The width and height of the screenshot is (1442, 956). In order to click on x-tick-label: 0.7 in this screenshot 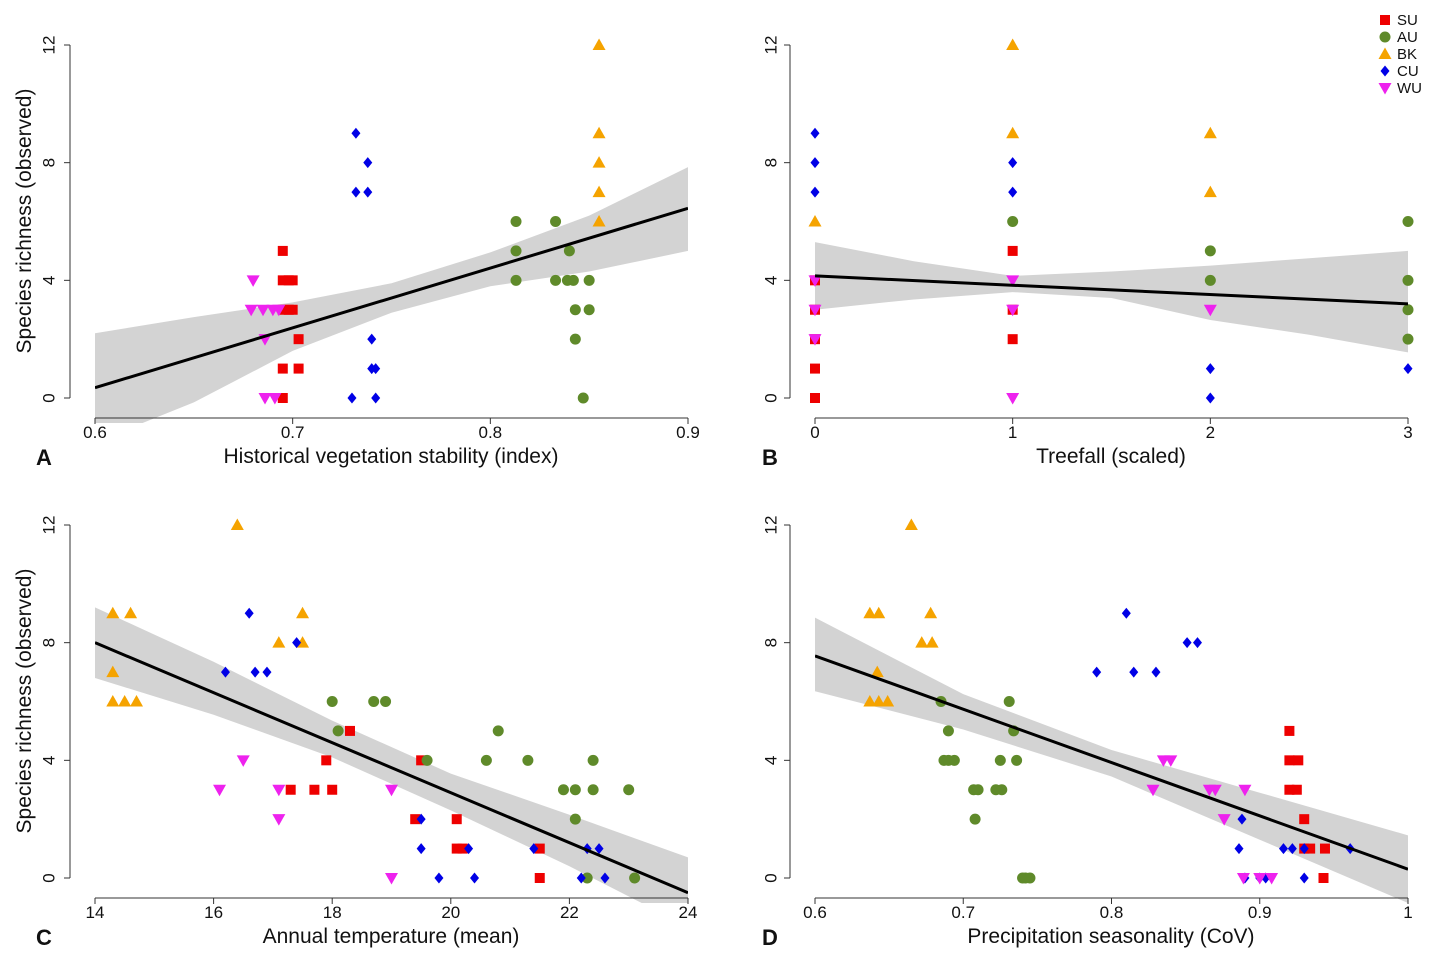, I will do `click(293, 432)`.